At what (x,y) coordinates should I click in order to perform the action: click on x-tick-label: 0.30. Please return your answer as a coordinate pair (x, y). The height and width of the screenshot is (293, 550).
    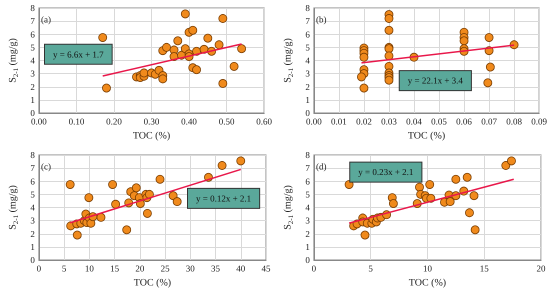
    Looking at the image, I should click on (152, 121).